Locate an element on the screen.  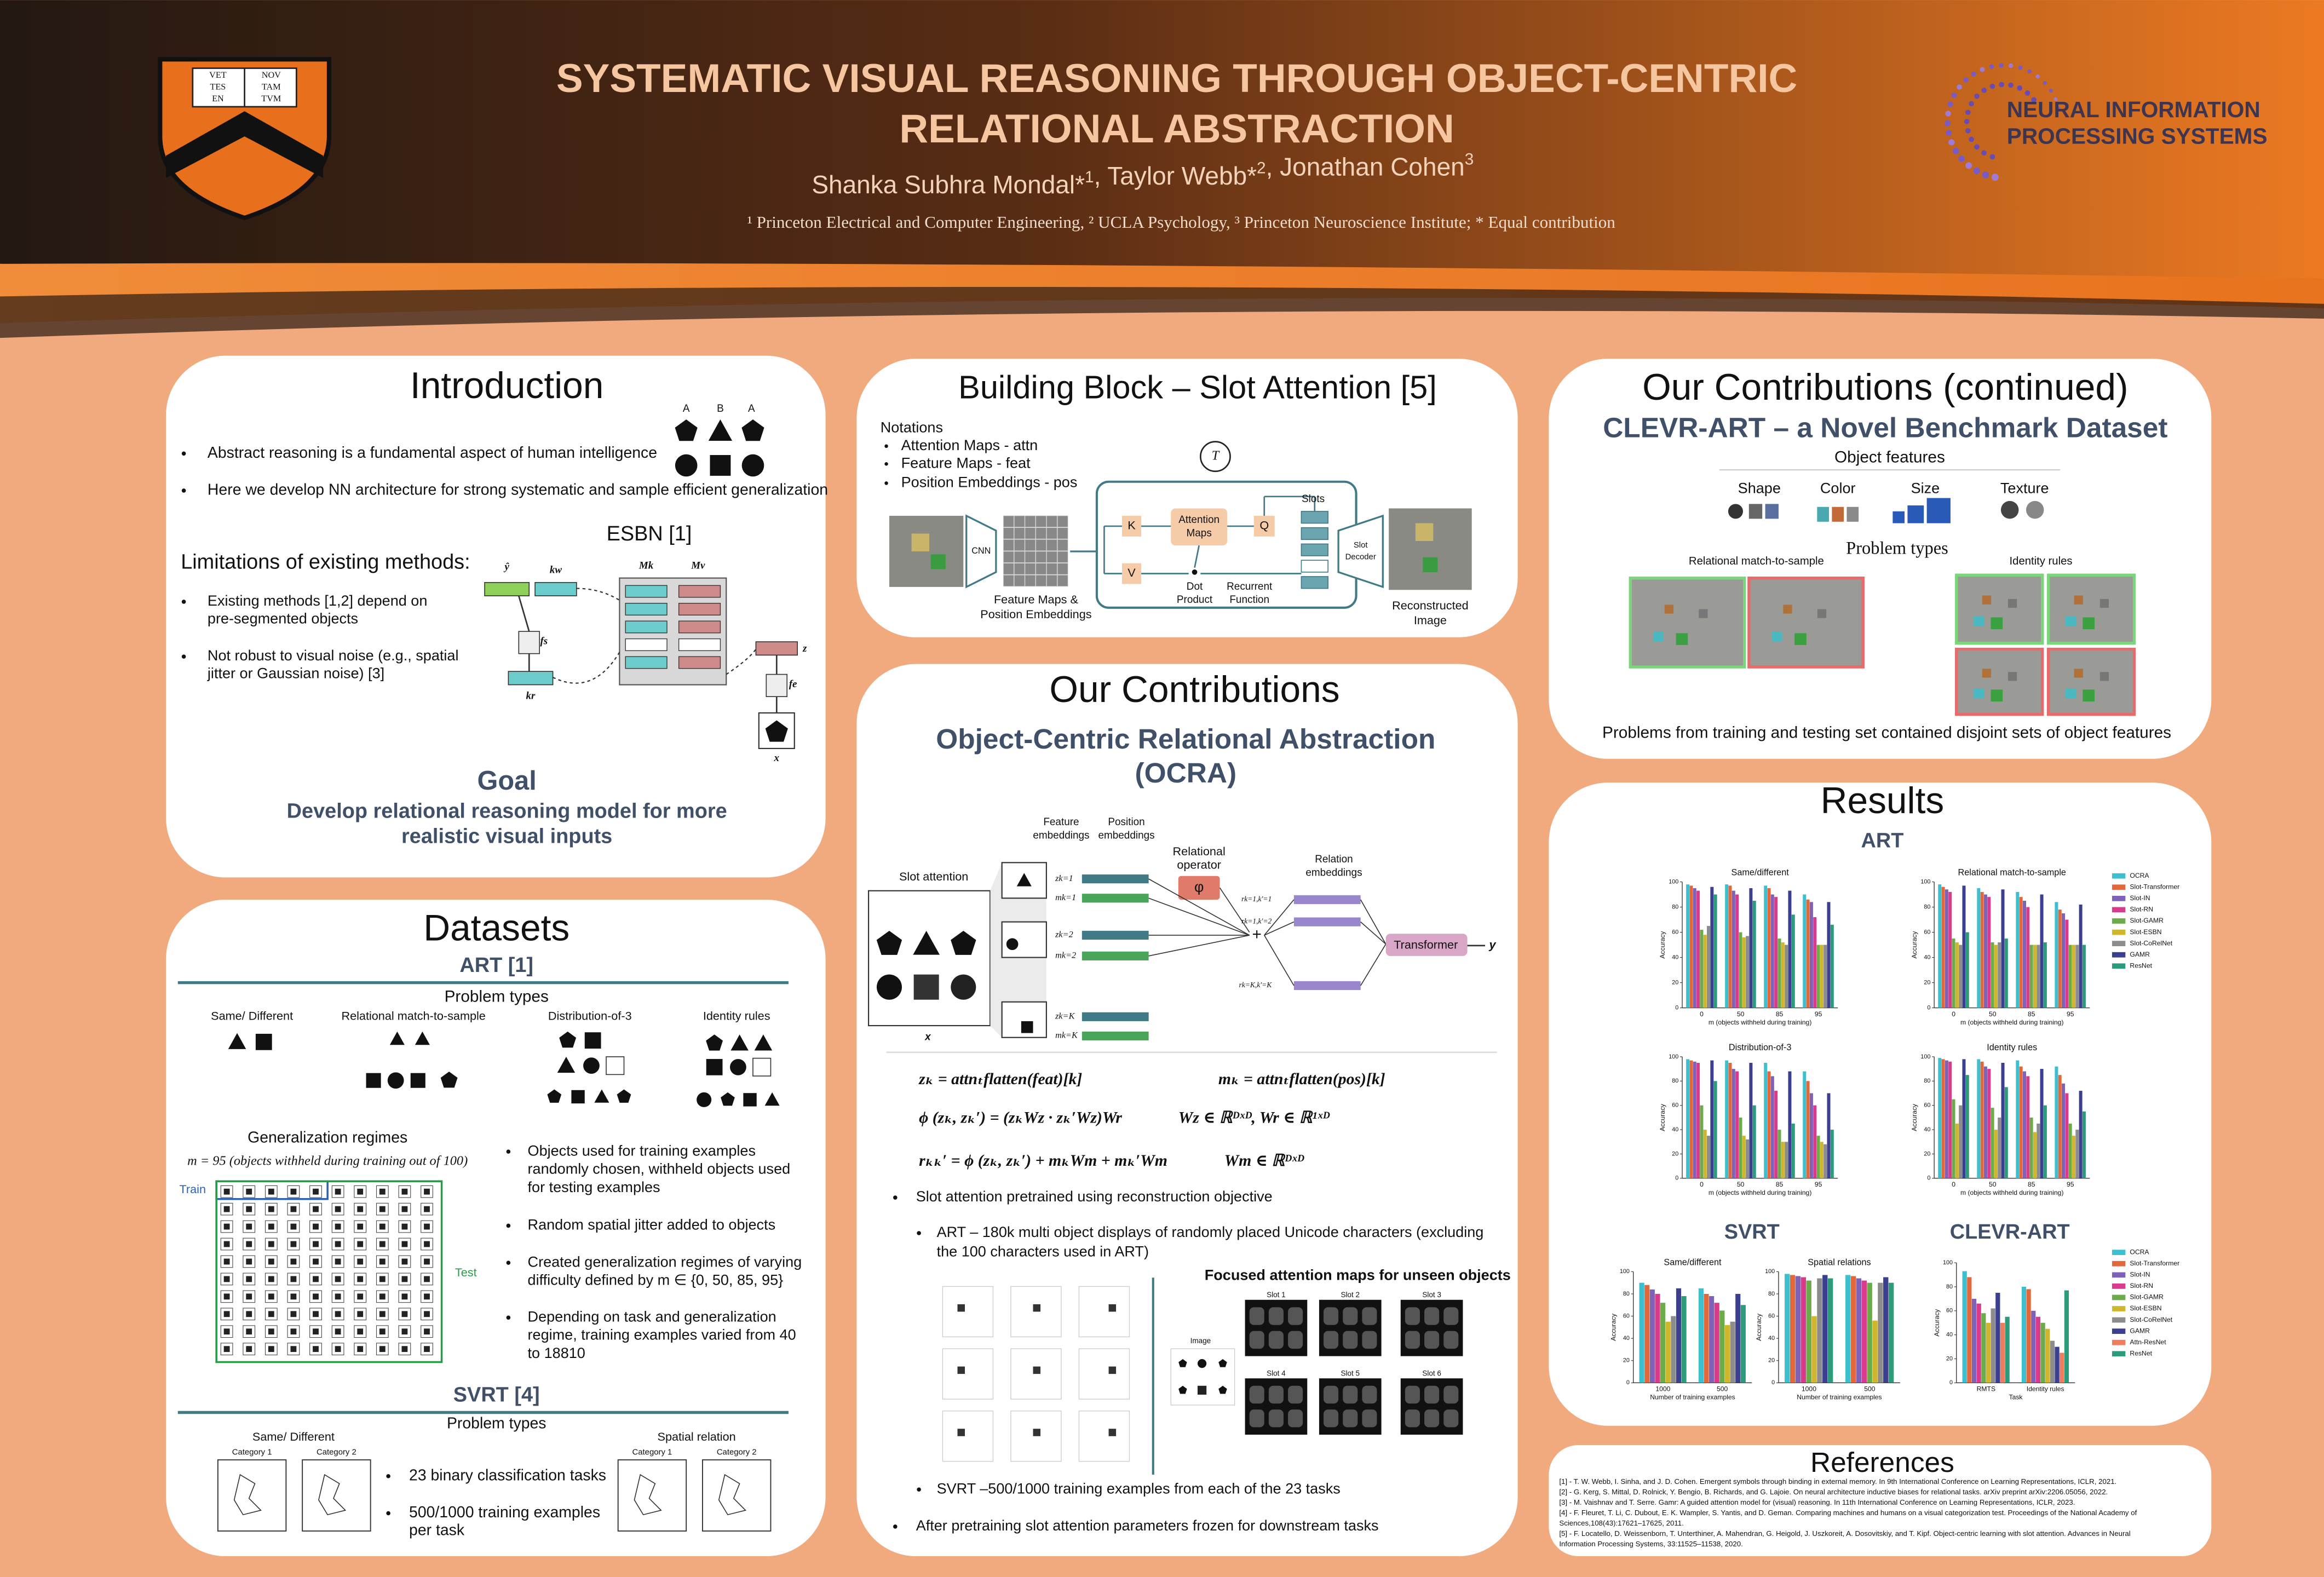
shape-label: A is located at coordinates (686, 409).